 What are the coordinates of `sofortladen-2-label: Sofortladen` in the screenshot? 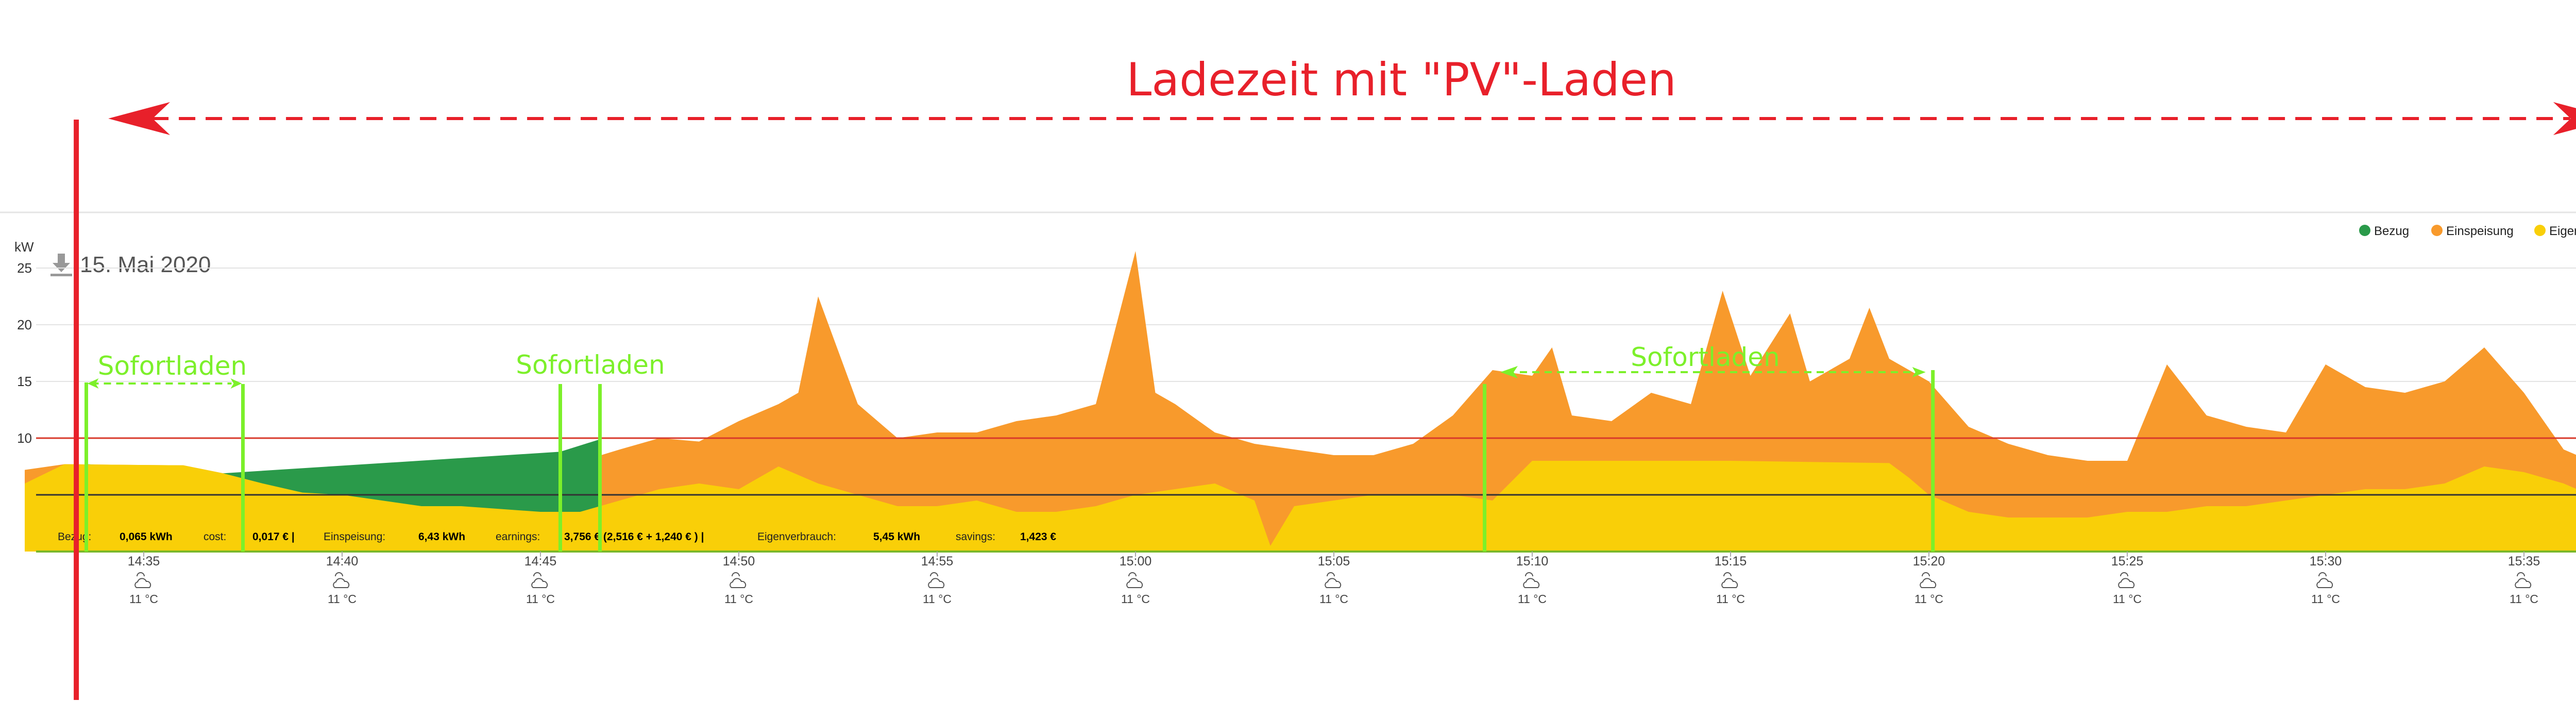 It's located at (590, 365).